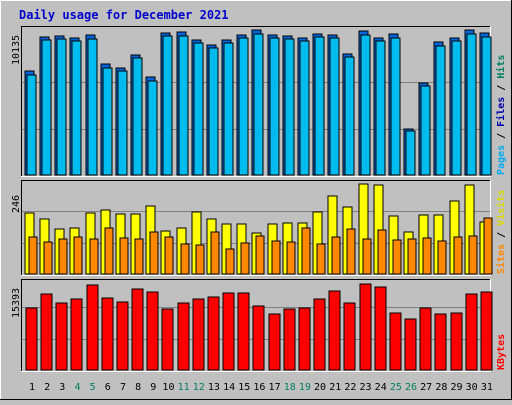  Describe the element at coordinates (501, 352) in the screenshot. I see `panel-bottom-legend-label: KBytes` at that location.